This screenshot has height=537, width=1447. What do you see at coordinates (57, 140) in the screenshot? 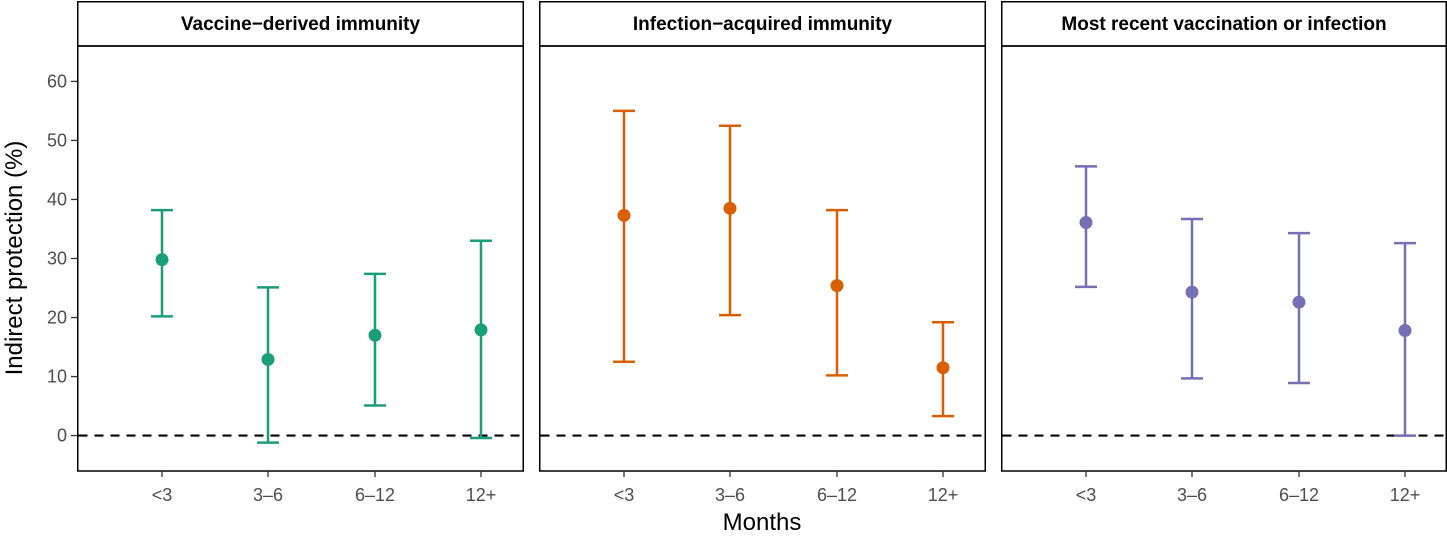
I see `y-tick-label: 50` at bounding box center [57, 140].